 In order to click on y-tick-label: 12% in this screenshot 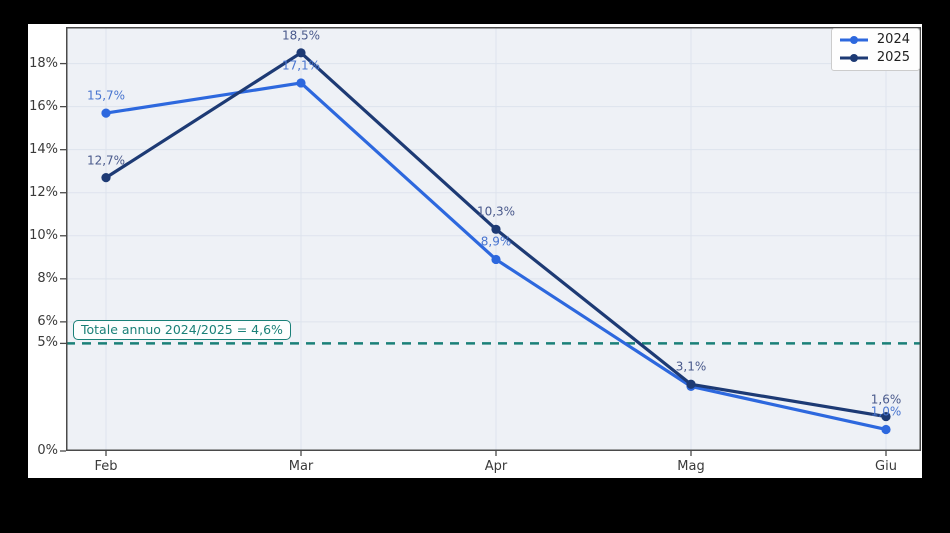, I will do `click(43, 192)`.